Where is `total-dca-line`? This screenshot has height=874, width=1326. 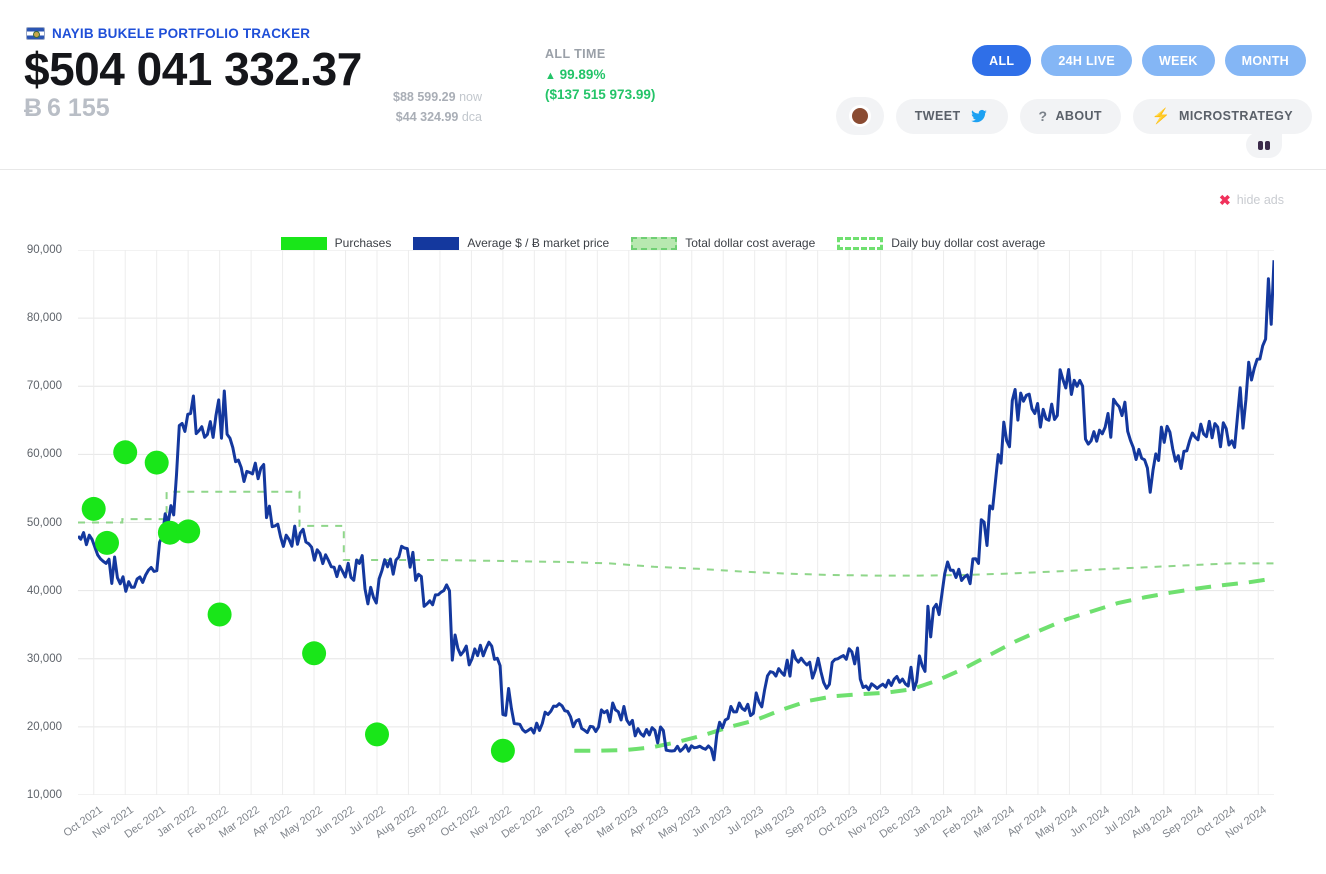 total-dca-line is located at coordinates (676, 533).